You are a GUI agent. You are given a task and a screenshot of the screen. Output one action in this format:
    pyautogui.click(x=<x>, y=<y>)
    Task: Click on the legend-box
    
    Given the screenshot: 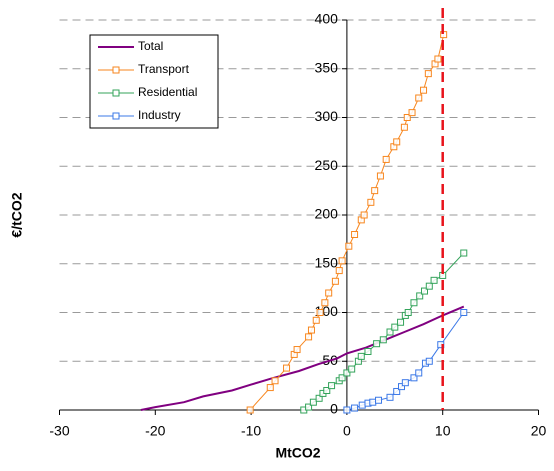 What is the action you would take?
    pyautogui.click(x=154, y=81)
    